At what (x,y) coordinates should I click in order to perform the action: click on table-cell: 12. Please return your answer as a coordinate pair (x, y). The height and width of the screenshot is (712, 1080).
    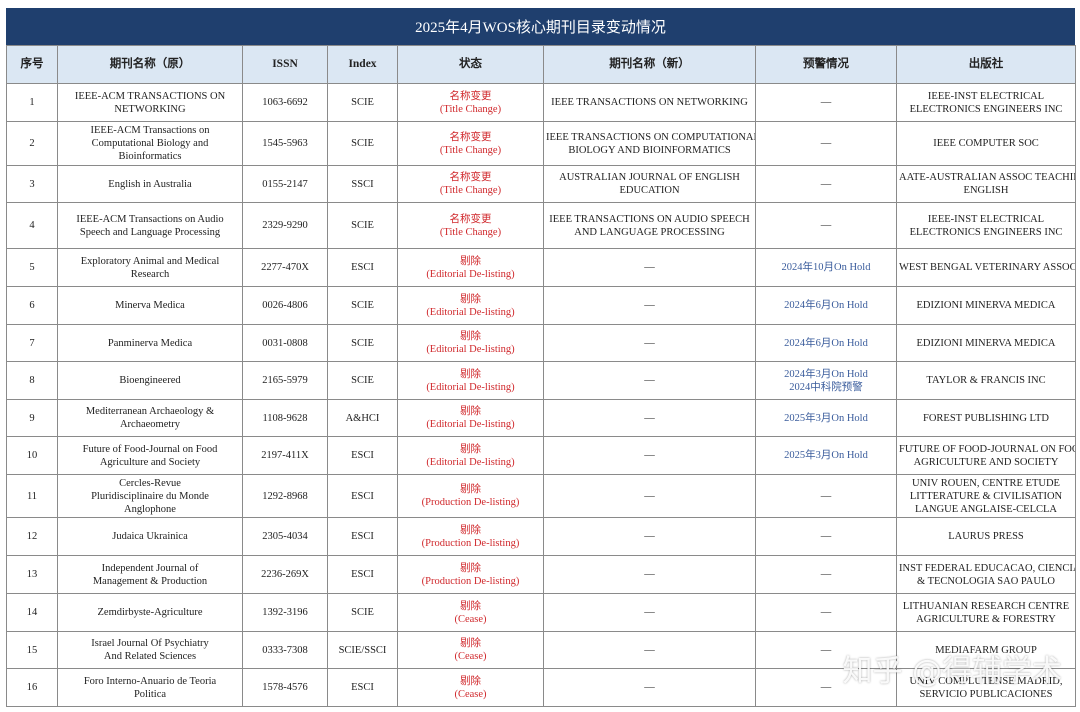
    Looking at the image, I should click on (32, 536).